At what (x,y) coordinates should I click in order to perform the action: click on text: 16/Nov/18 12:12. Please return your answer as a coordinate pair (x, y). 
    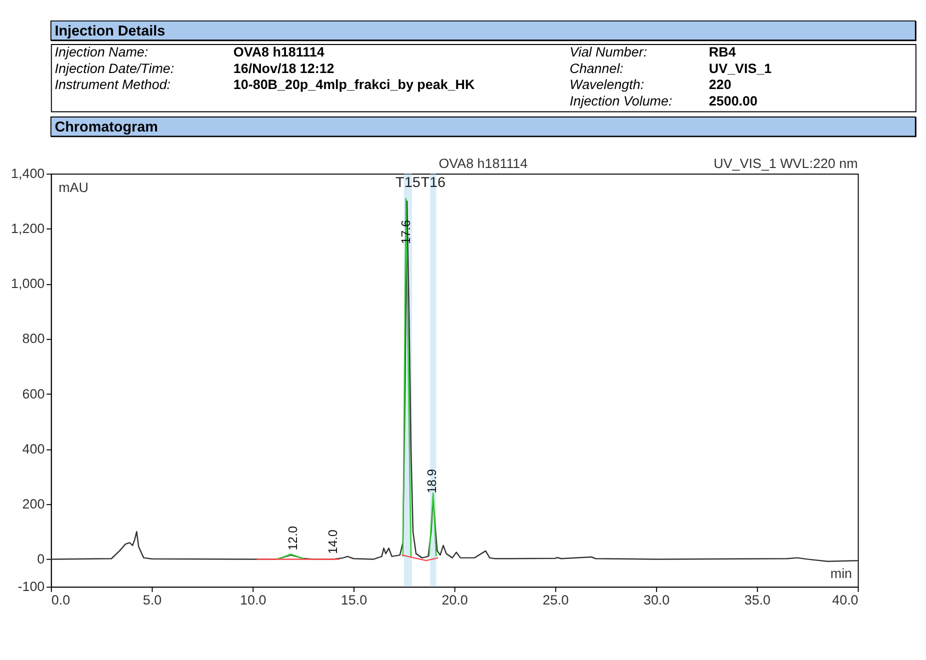
    Looking at the image, I should click on (283, 68).